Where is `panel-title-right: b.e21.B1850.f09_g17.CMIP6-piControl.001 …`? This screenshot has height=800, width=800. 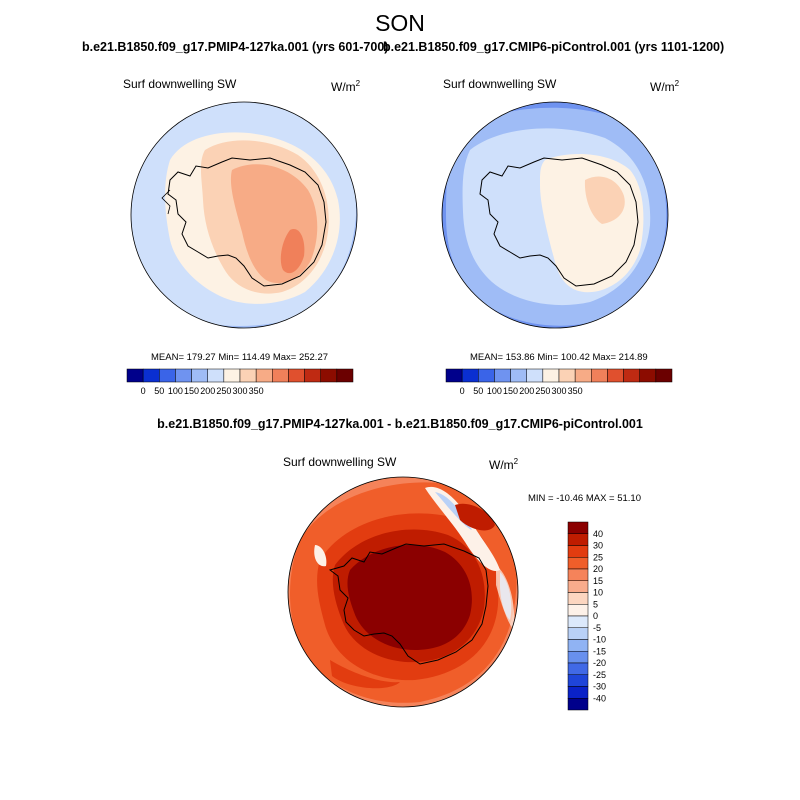 panel-title-right: b.e21.B1850.f09_g17.CMIP6-piControl.001 … is located at coordinates (554, 47).